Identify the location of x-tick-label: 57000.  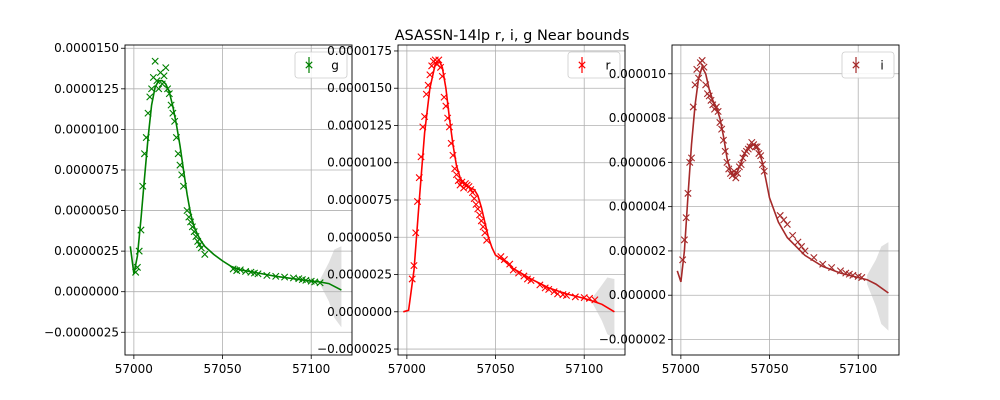
(134, 369).